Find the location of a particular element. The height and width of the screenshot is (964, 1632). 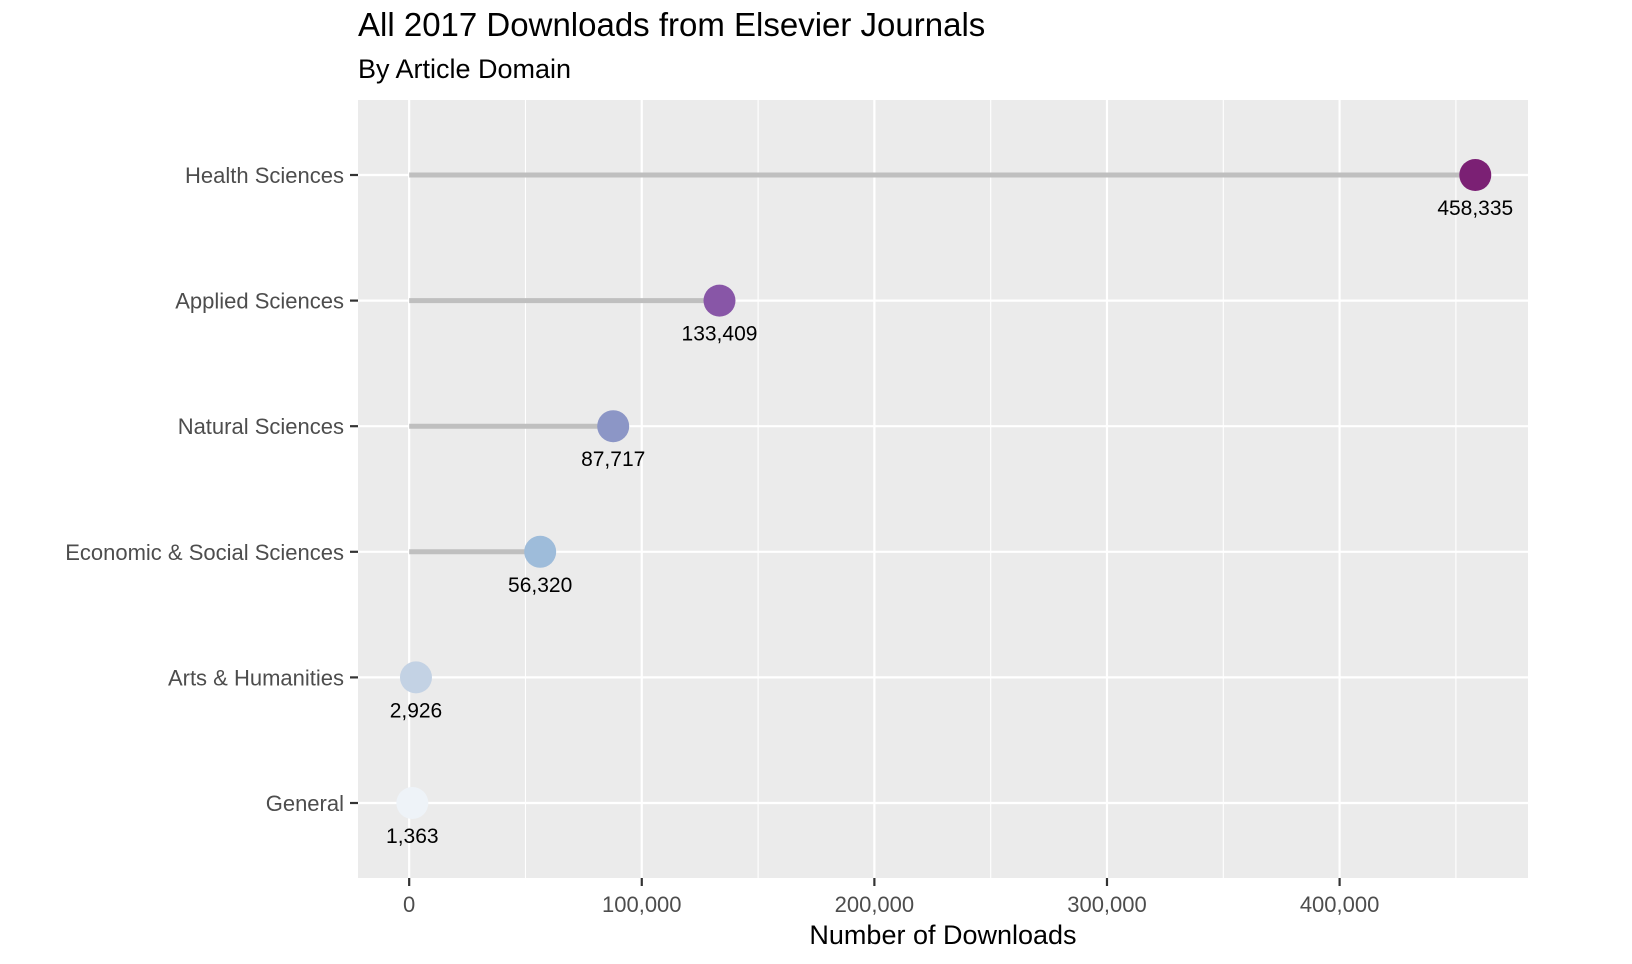

data-label: 1,363 is located at coordinates (412, 836).